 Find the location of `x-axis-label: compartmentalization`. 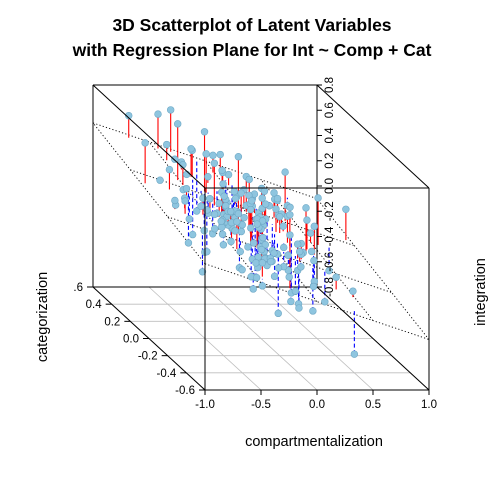

x-axis-label: compartmentalization is located at coordinates (314, 442).